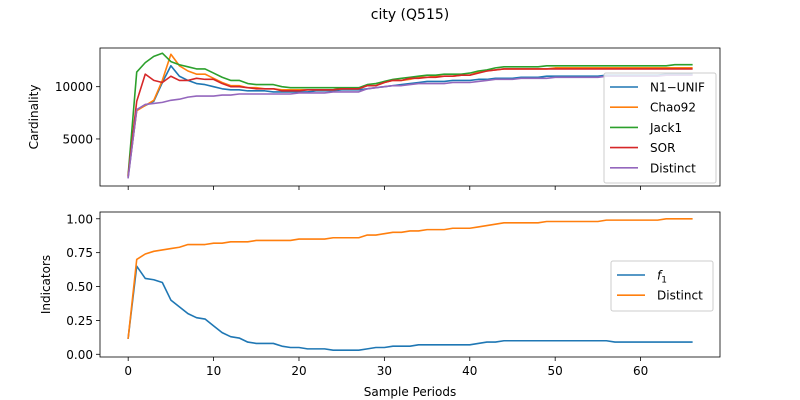  I want to click on x-tick-label: 30, so click(384, 371).